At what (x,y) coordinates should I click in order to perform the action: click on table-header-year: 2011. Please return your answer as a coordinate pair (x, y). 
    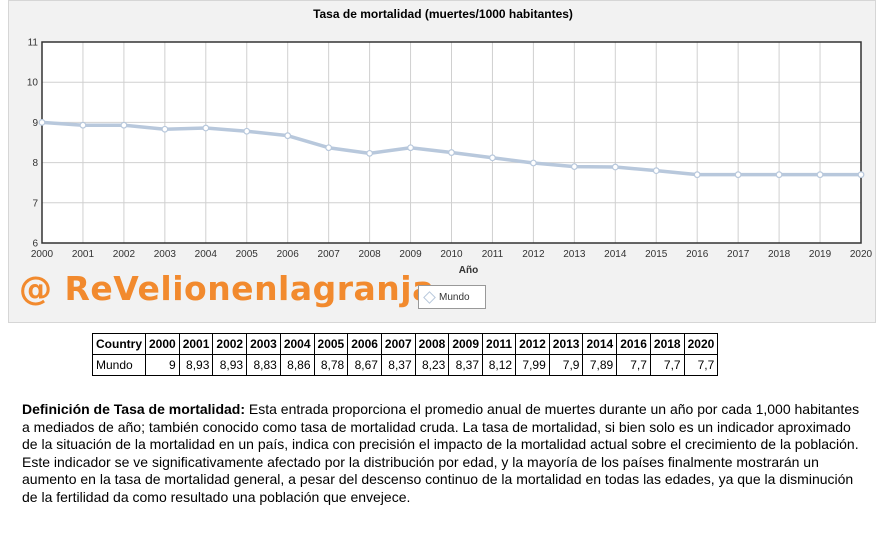
    Looking at the image, I should click on (499, 344).